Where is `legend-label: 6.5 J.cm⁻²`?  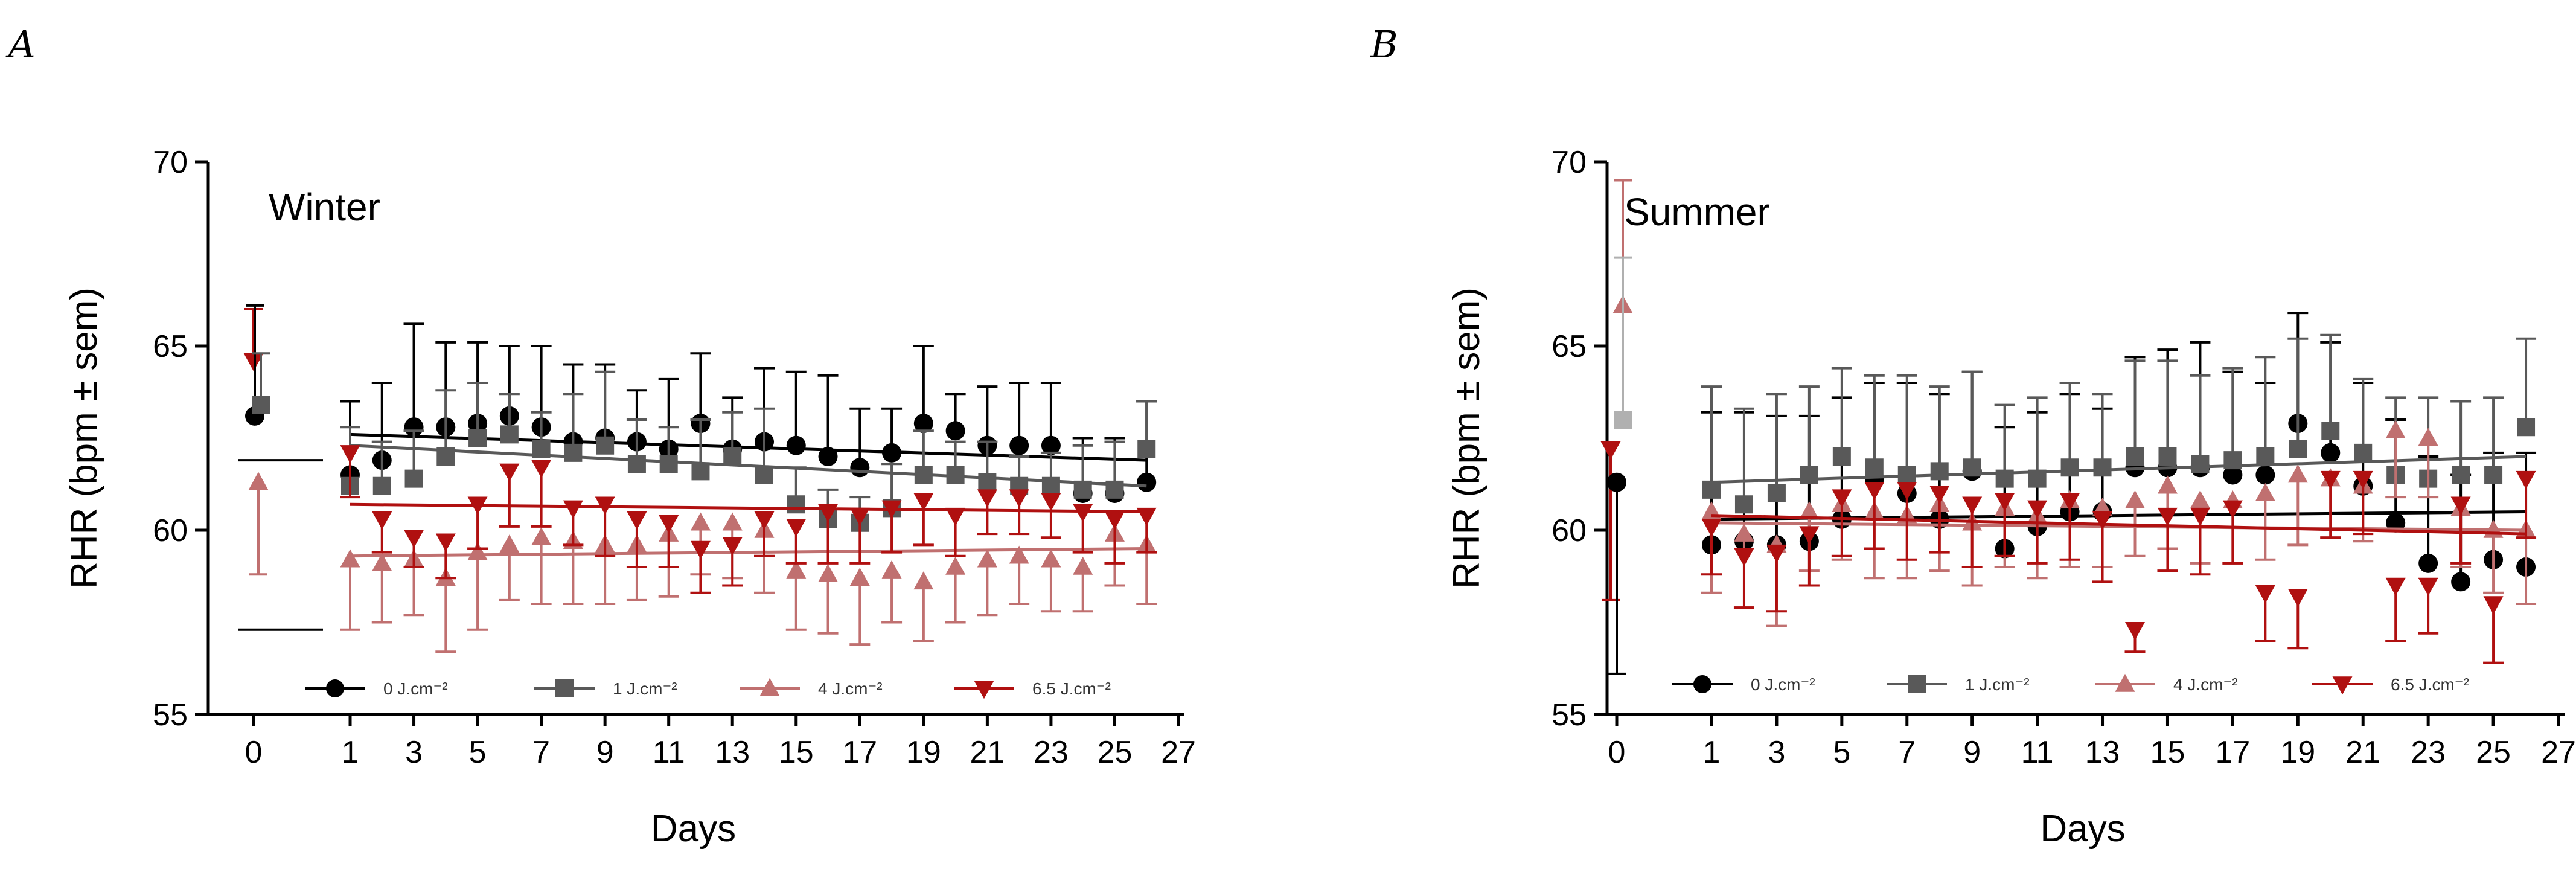 legend-label: 6.5 J.cm⁻² is located at coordinates (1072, 688).